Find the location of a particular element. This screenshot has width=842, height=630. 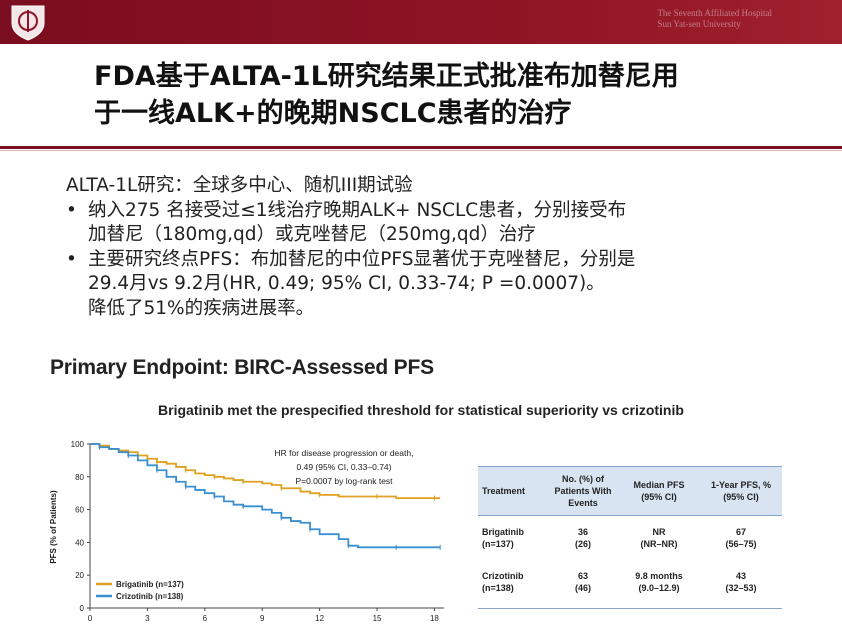

legend-label-0: Brigatinib (n=137) is located at coordinates (150, 584).